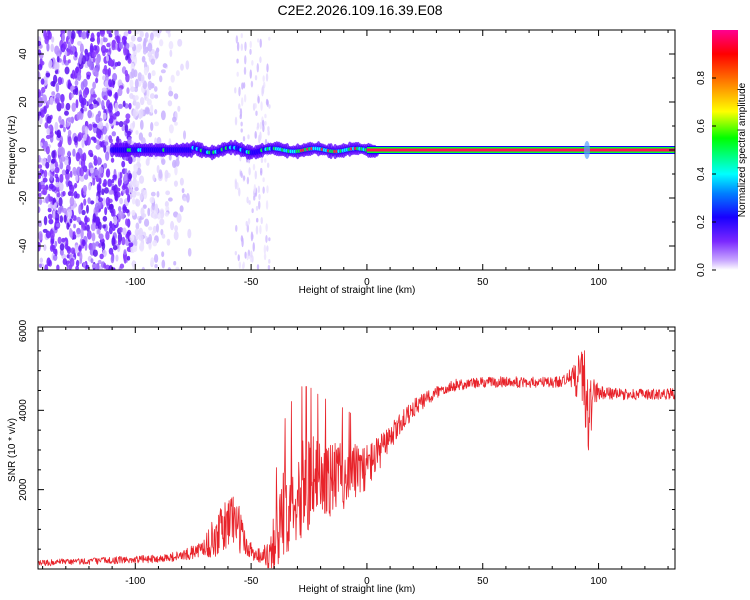  Describe the element at coordinates (598, 581) in the screenshot. I see `x-tick-label: 100` at that location.